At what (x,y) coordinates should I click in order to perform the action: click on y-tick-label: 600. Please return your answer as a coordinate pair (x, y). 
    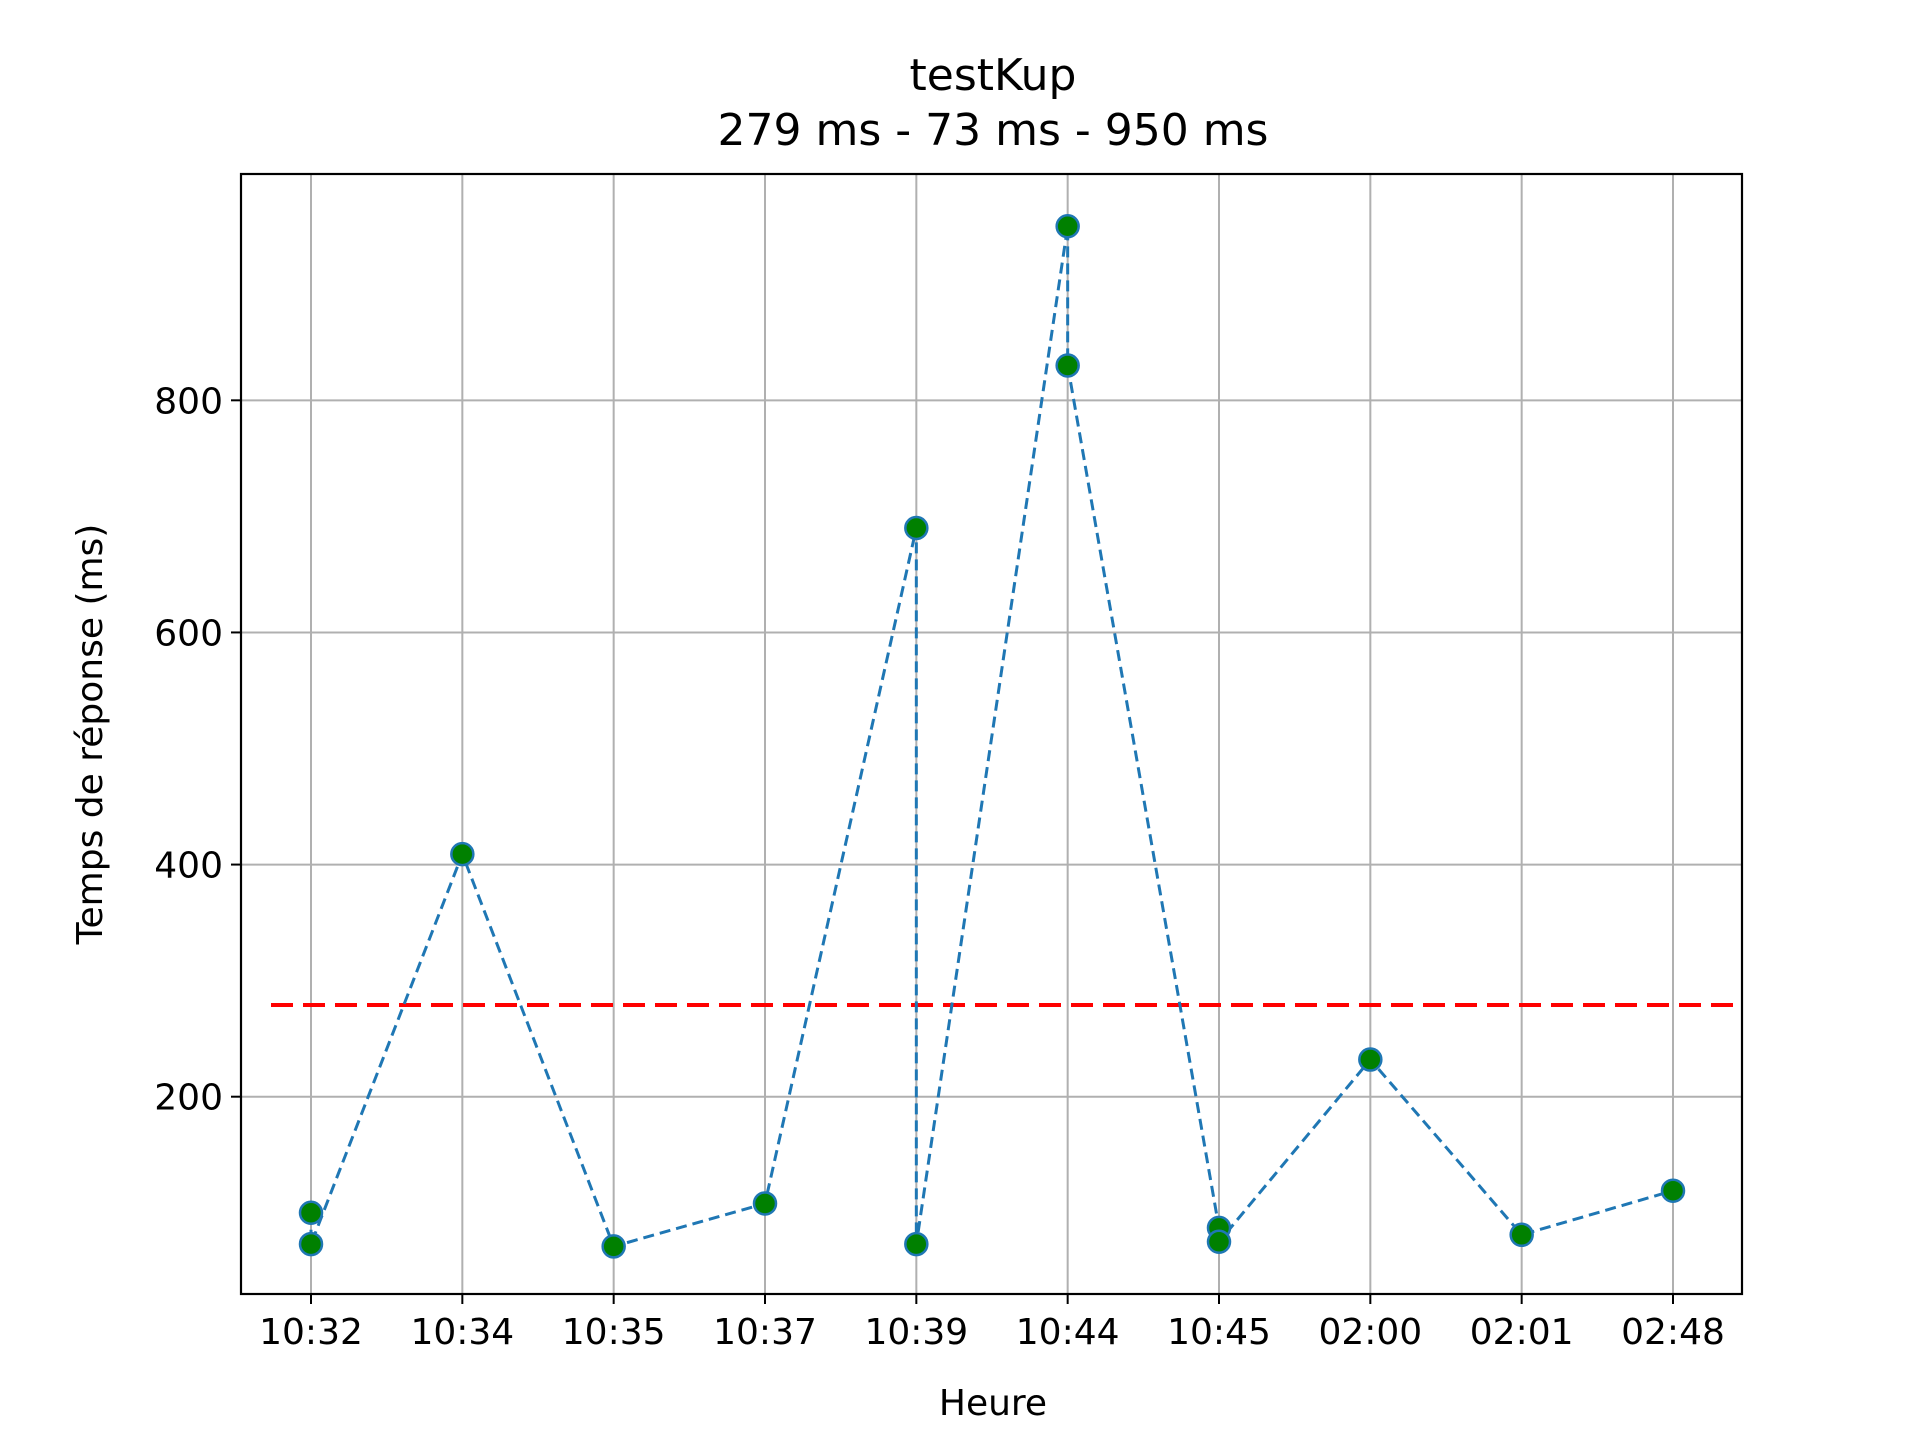
    Looking at the image, I should click on (188, 633).